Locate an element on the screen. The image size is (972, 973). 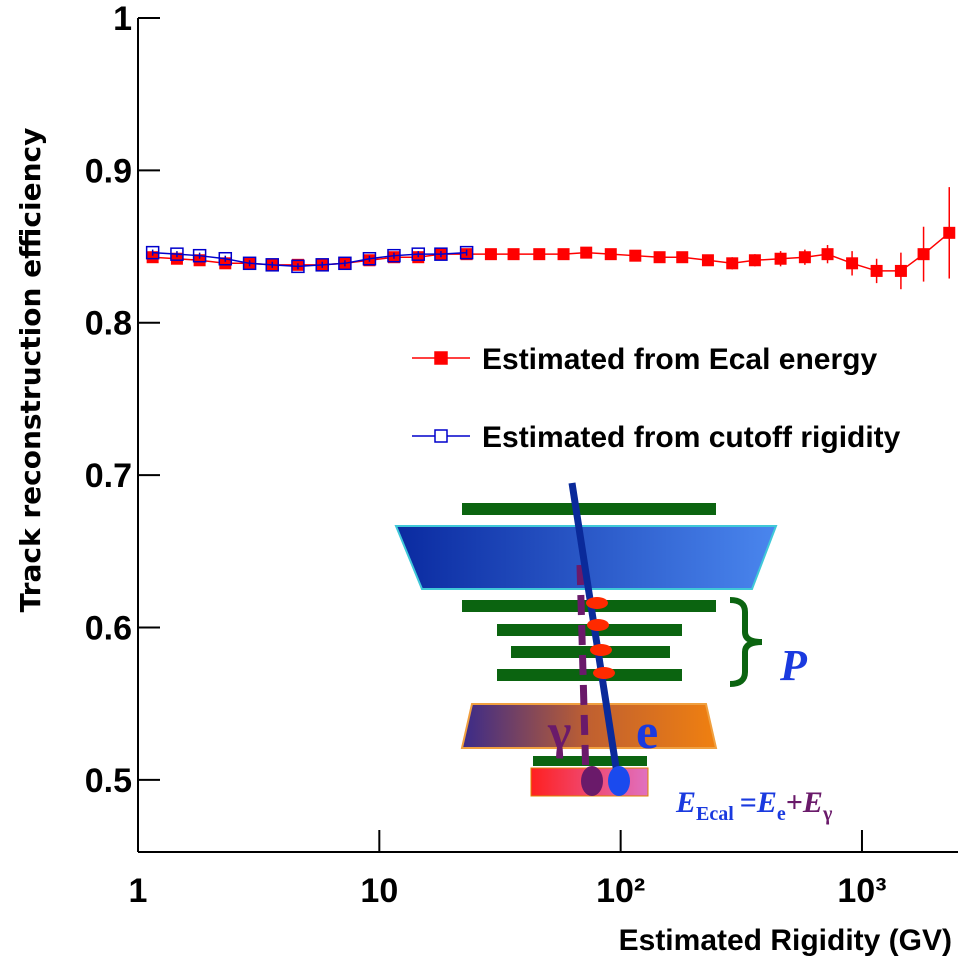
energy-formula: EEcal =Ee+Eγ is located at coordinates (754, 805).